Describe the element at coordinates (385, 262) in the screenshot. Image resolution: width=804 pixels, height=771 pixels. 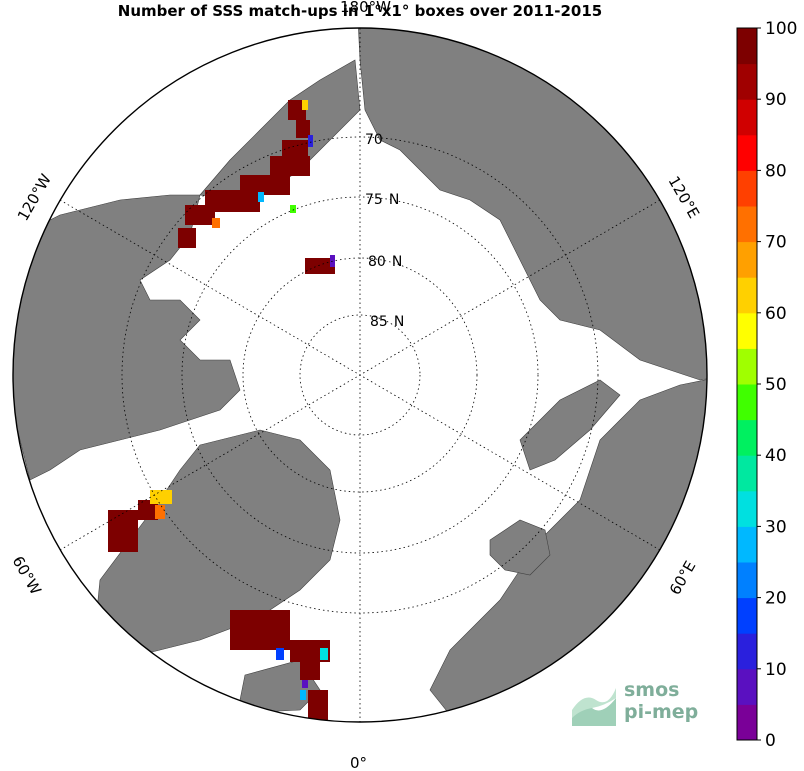
I see `lat-label-80: 80 N` at that location.